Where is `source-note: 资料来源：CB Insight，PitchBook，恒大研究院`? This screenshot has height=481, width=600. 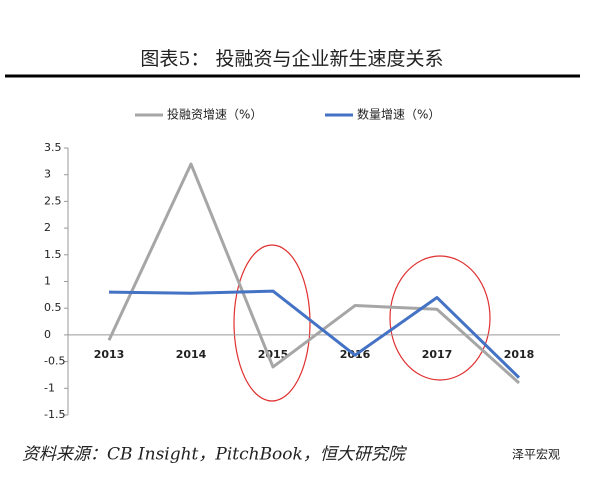 source-note: 资料来源：CB Insight，PitchBook，恒大研究院 is located at coordinates (215, 455).